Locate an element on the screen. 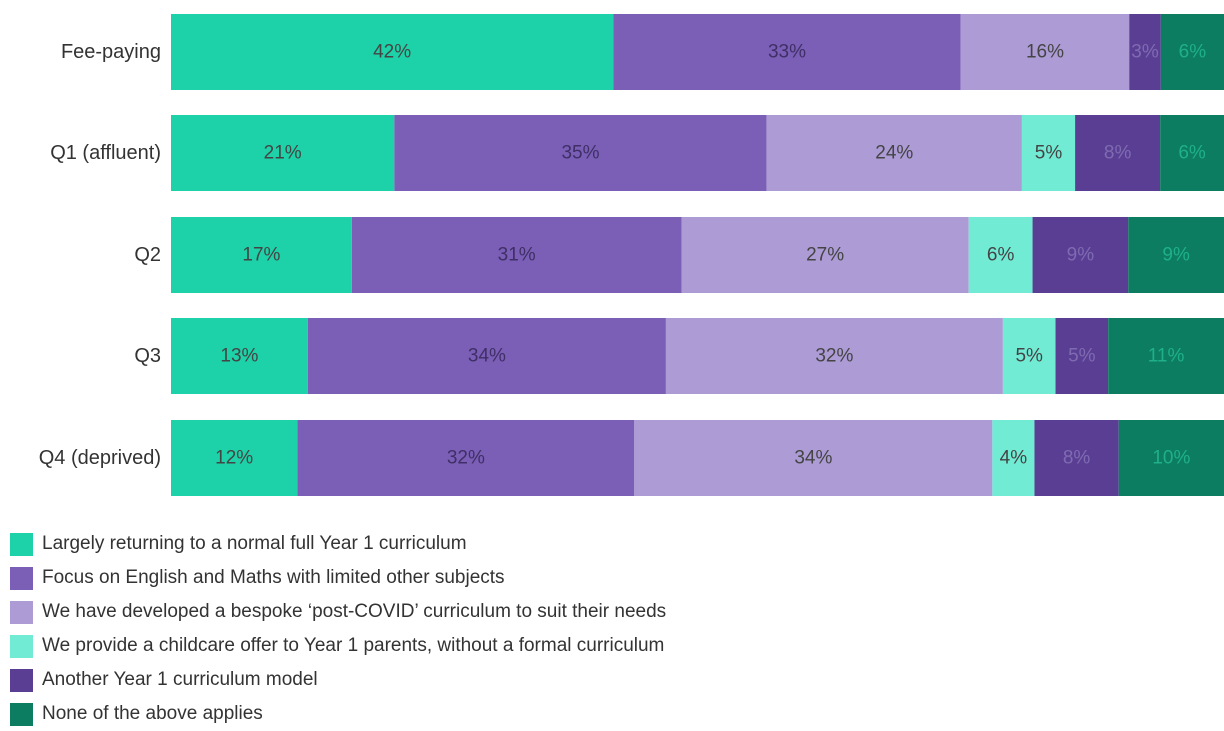 This screenshot has height=731, width=1224. legend-label: None of the above applies is located at coordinates (152, 713).